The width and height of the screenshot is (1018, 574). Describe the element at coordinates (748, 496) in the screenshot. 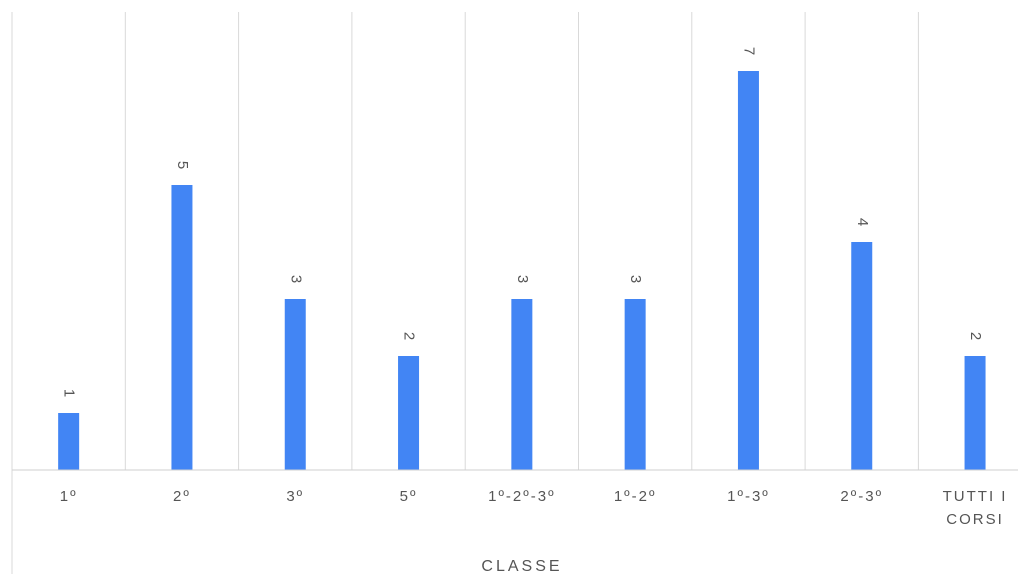

I see `x-tick-label: 1º-3º` at that location.